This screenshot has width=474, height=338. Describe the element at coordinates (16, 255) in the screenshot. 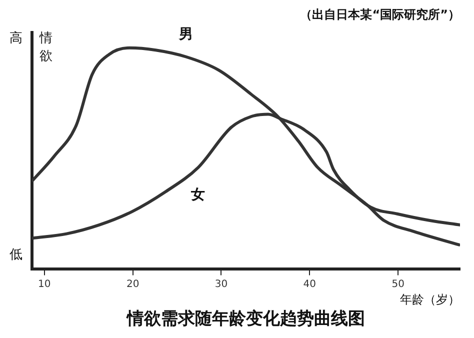

I see `text: 低` at that location.